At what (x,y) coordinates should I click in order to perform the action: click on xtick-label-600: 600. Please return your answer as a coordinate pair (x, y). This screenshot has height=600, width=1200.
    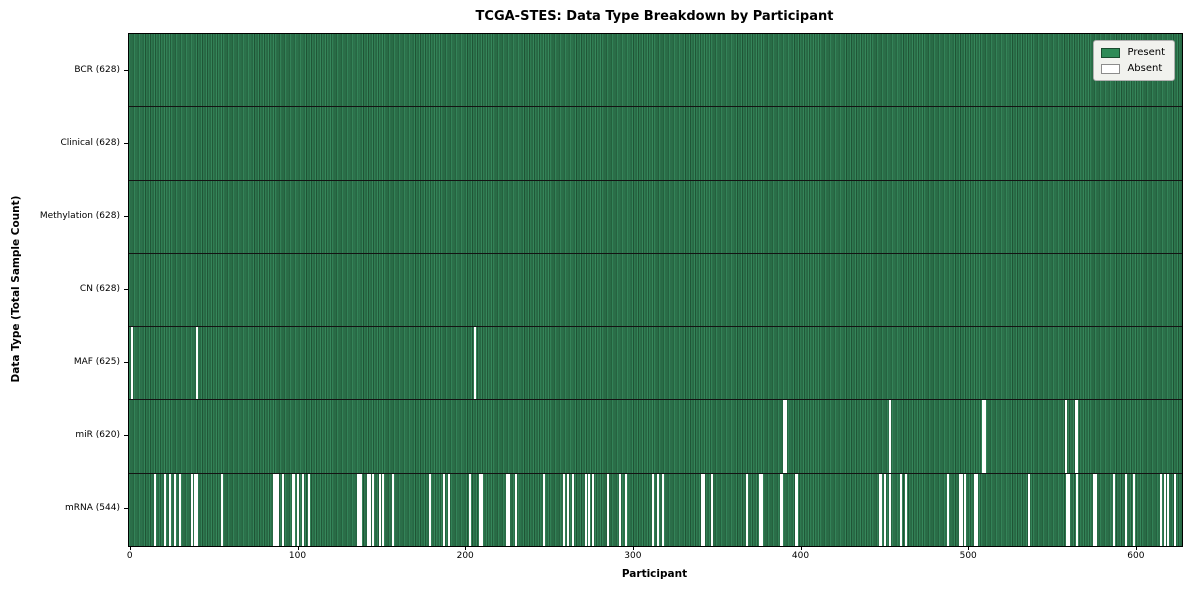
    Looking at the image, I should click on (1136, 556).